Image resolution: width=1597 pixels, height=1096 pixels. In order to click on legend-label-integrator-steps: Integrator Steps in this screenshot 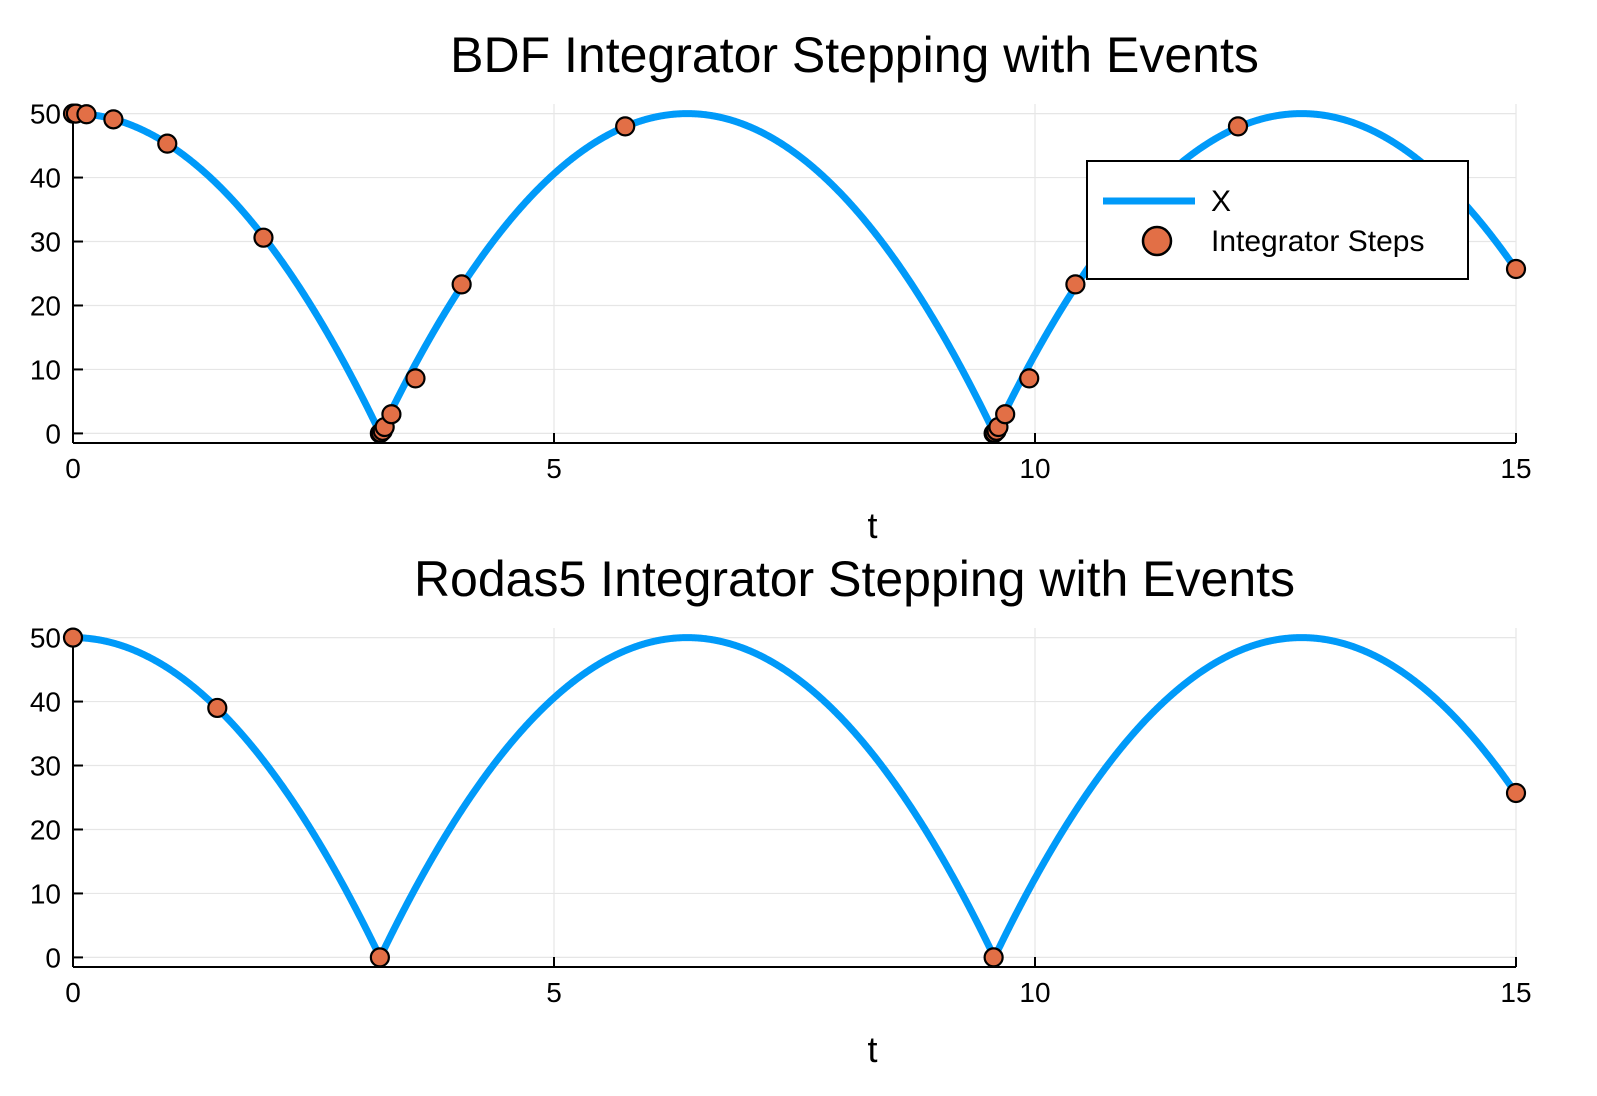, I will do `click(1317, 241)`.